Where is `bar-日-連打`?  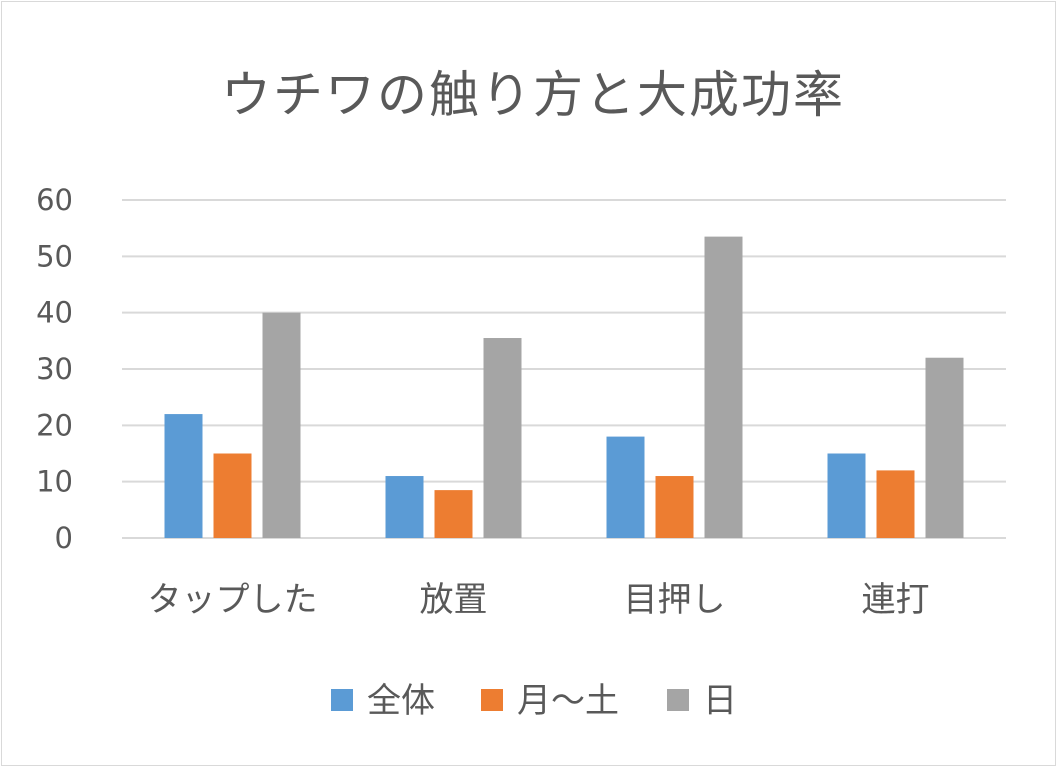 bar-日-連打 is located at coordinates (944, 447).